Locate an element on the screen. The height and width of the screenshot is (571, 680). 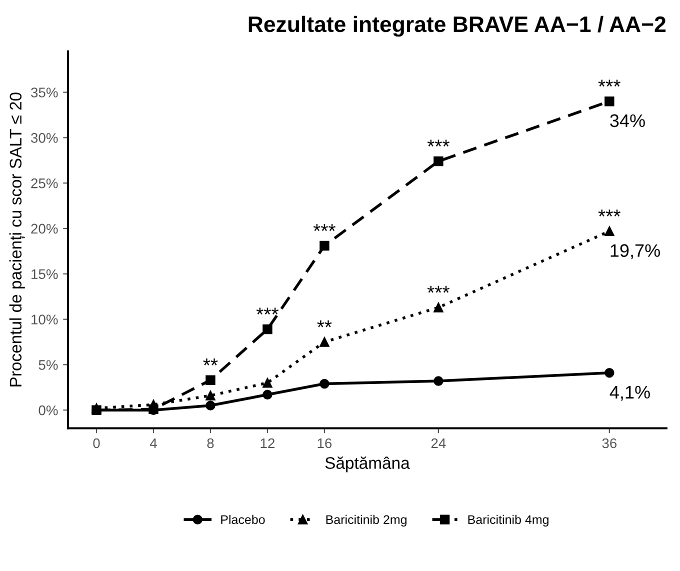
y-axis-title: Procentul de pacienți cu scor SALT ≤ 20 is located at coordinates (17, 239).